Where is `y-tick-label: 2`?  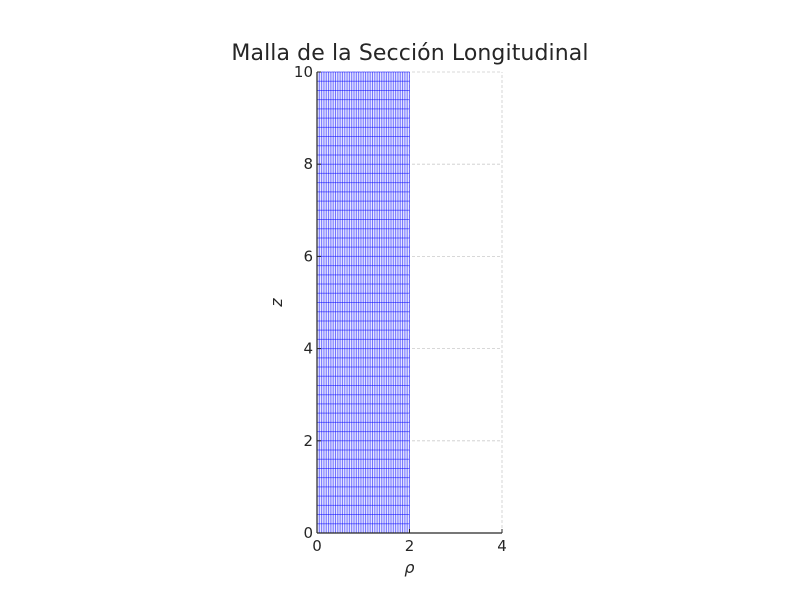 y-tick-label: 2 is located at coordinates (308, 441).